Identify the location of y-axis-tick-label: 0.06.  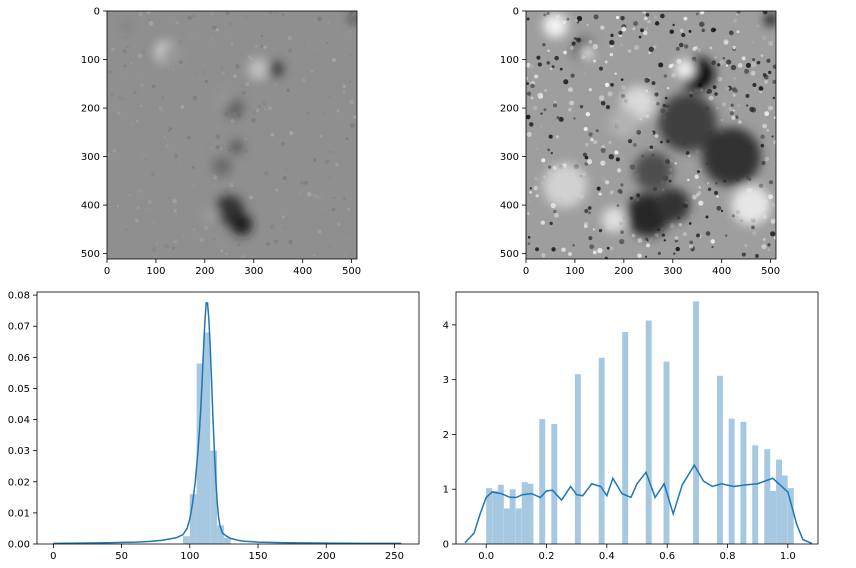
(19, 358).